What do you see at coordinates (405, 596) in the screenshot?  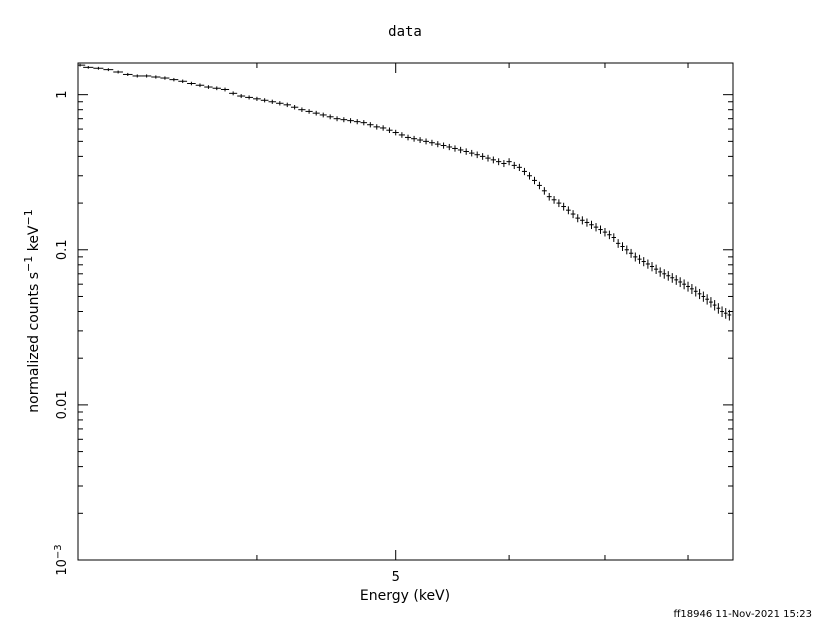 I see `x-axis-label: Energy (keV)` at bounding box center [405, 596].